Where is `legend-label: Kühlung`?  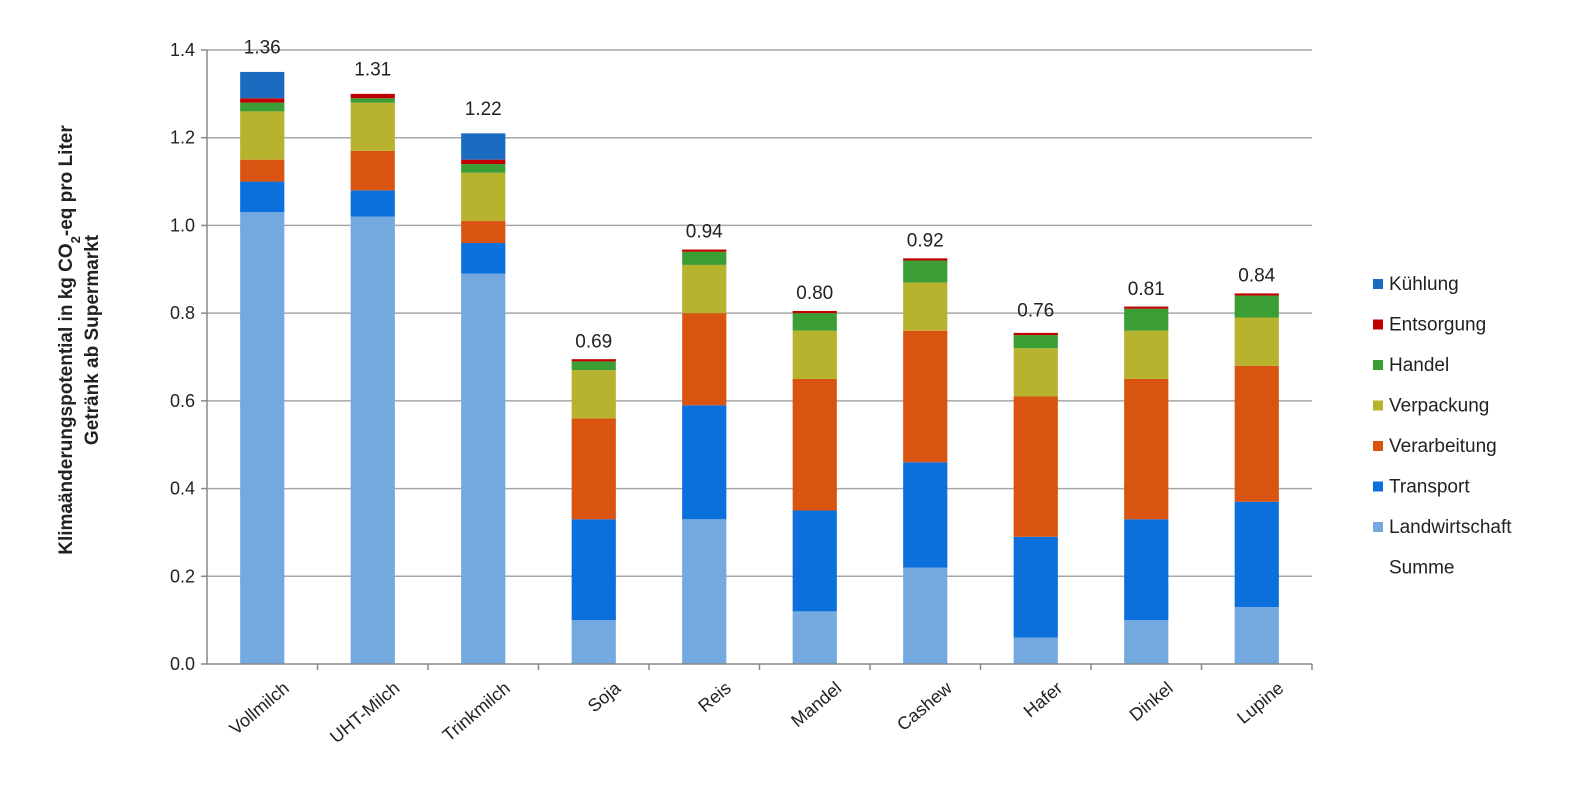 legend-label: Kühlung is located at coordinates (1424, 284).